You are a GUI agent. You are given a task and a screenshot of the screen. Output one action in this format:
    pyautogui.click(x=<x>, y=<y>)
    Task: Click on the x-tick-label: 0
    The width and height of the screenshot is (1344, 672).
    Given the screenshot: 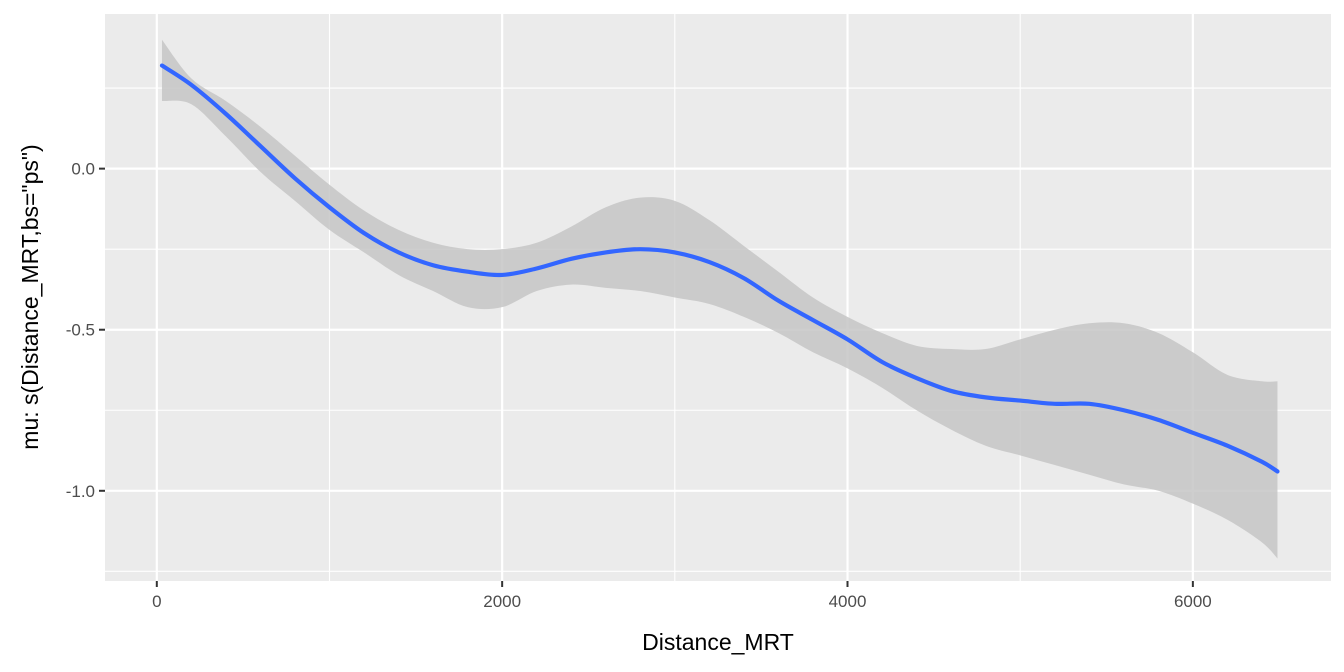 What is the action you would take?
    pyautogui.click(x=156, y=601)
    